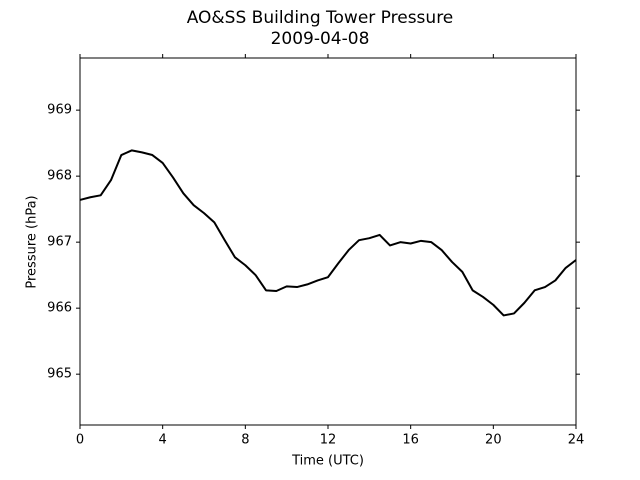 The height and width of the screenshot is (480, 640). Describe the element at coordinates (59, 110) in the screenshot. I see `y-tick-label: 969` at that location.